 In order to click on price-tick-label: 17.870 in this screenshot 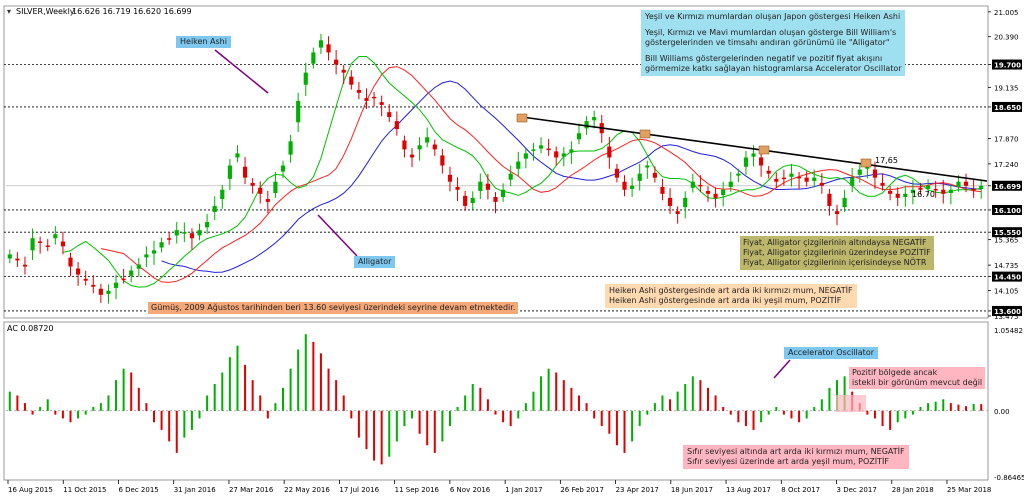, I will do `click(1006, 139)`.